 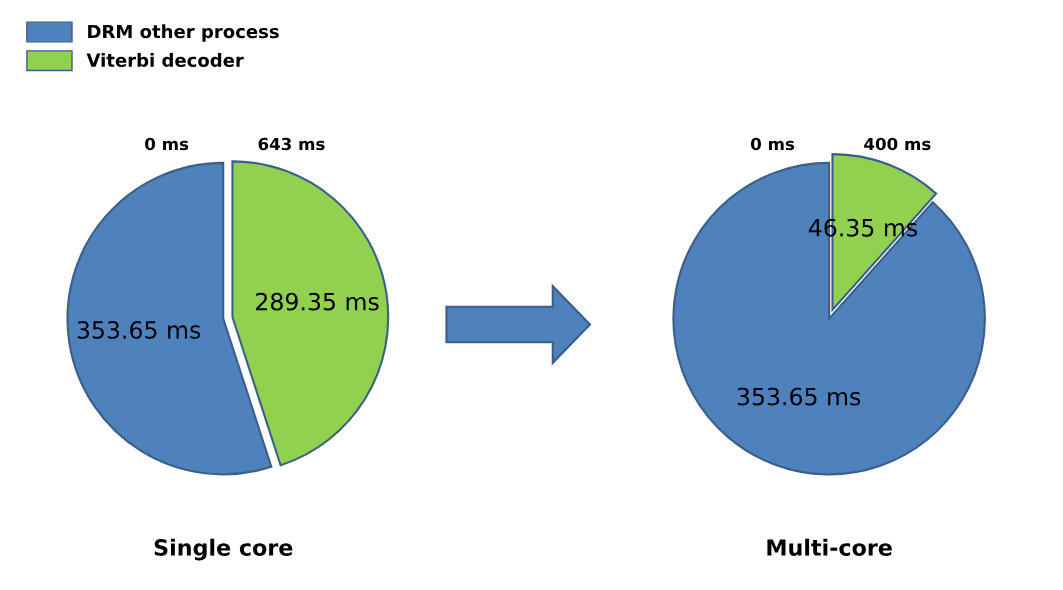 What do you see at coordinates (165, 60) in the screenshot?
I see `legend-label: Viterbi decoder` at bounding box center [165, 60].